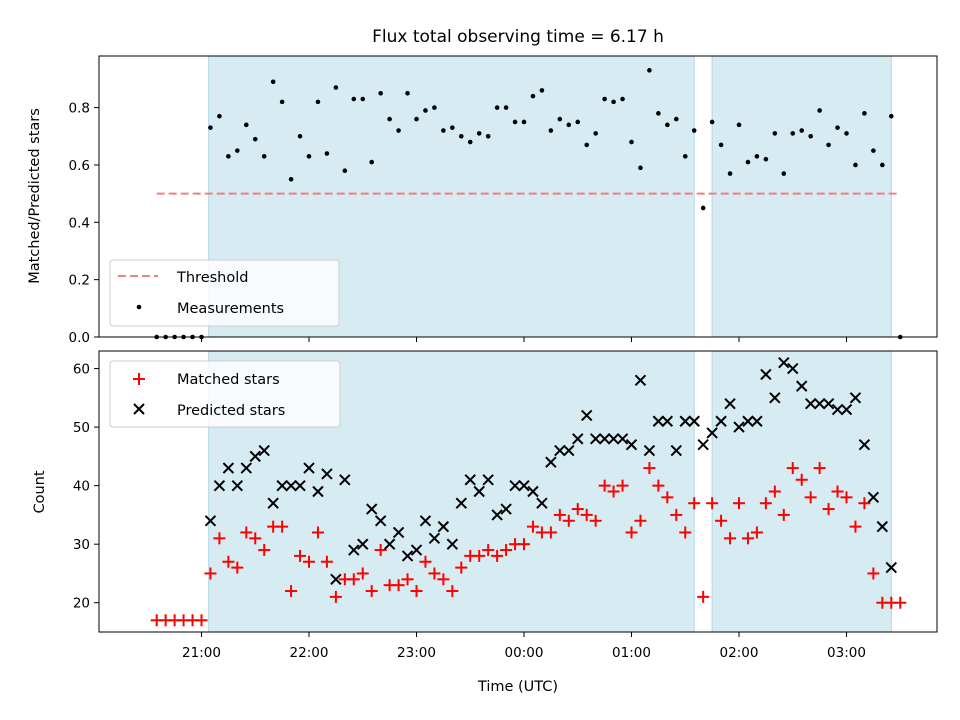 The height and width of the screenshot is (720, 960). Describe the element at coordinates (230, 309) in the screenshot. I see `legend-measurements-label: Measurements` at that location.